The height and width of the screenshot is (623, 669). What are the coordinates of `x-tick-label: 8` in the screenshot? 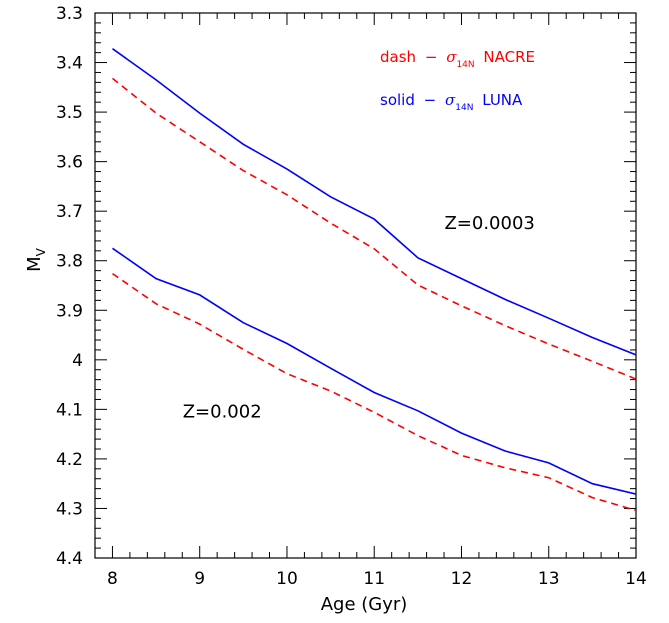 It's located at (112, 579).